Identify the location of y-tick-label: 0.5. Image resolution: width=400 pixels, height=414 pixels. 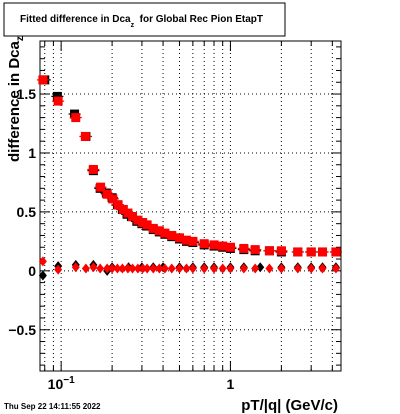
(27, 212).